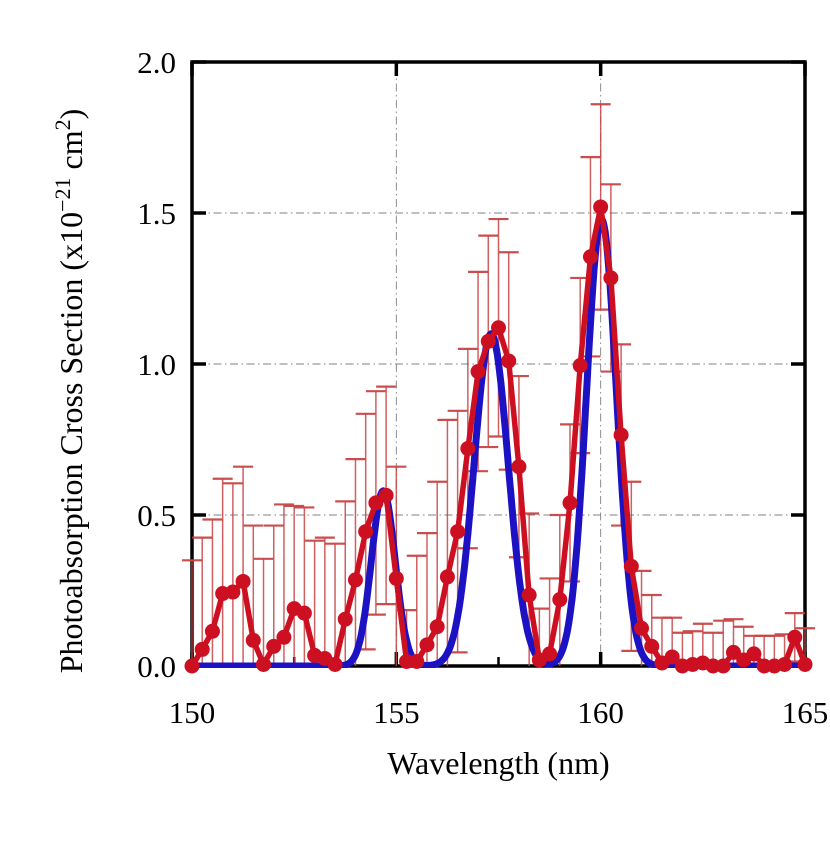 Image resolution: width=830 pixels, height=862 pixels. What do you see at coordinates (805, 712) in the screenshot?
I see `x-tick-label: 165` at bounding box center [805, 712].